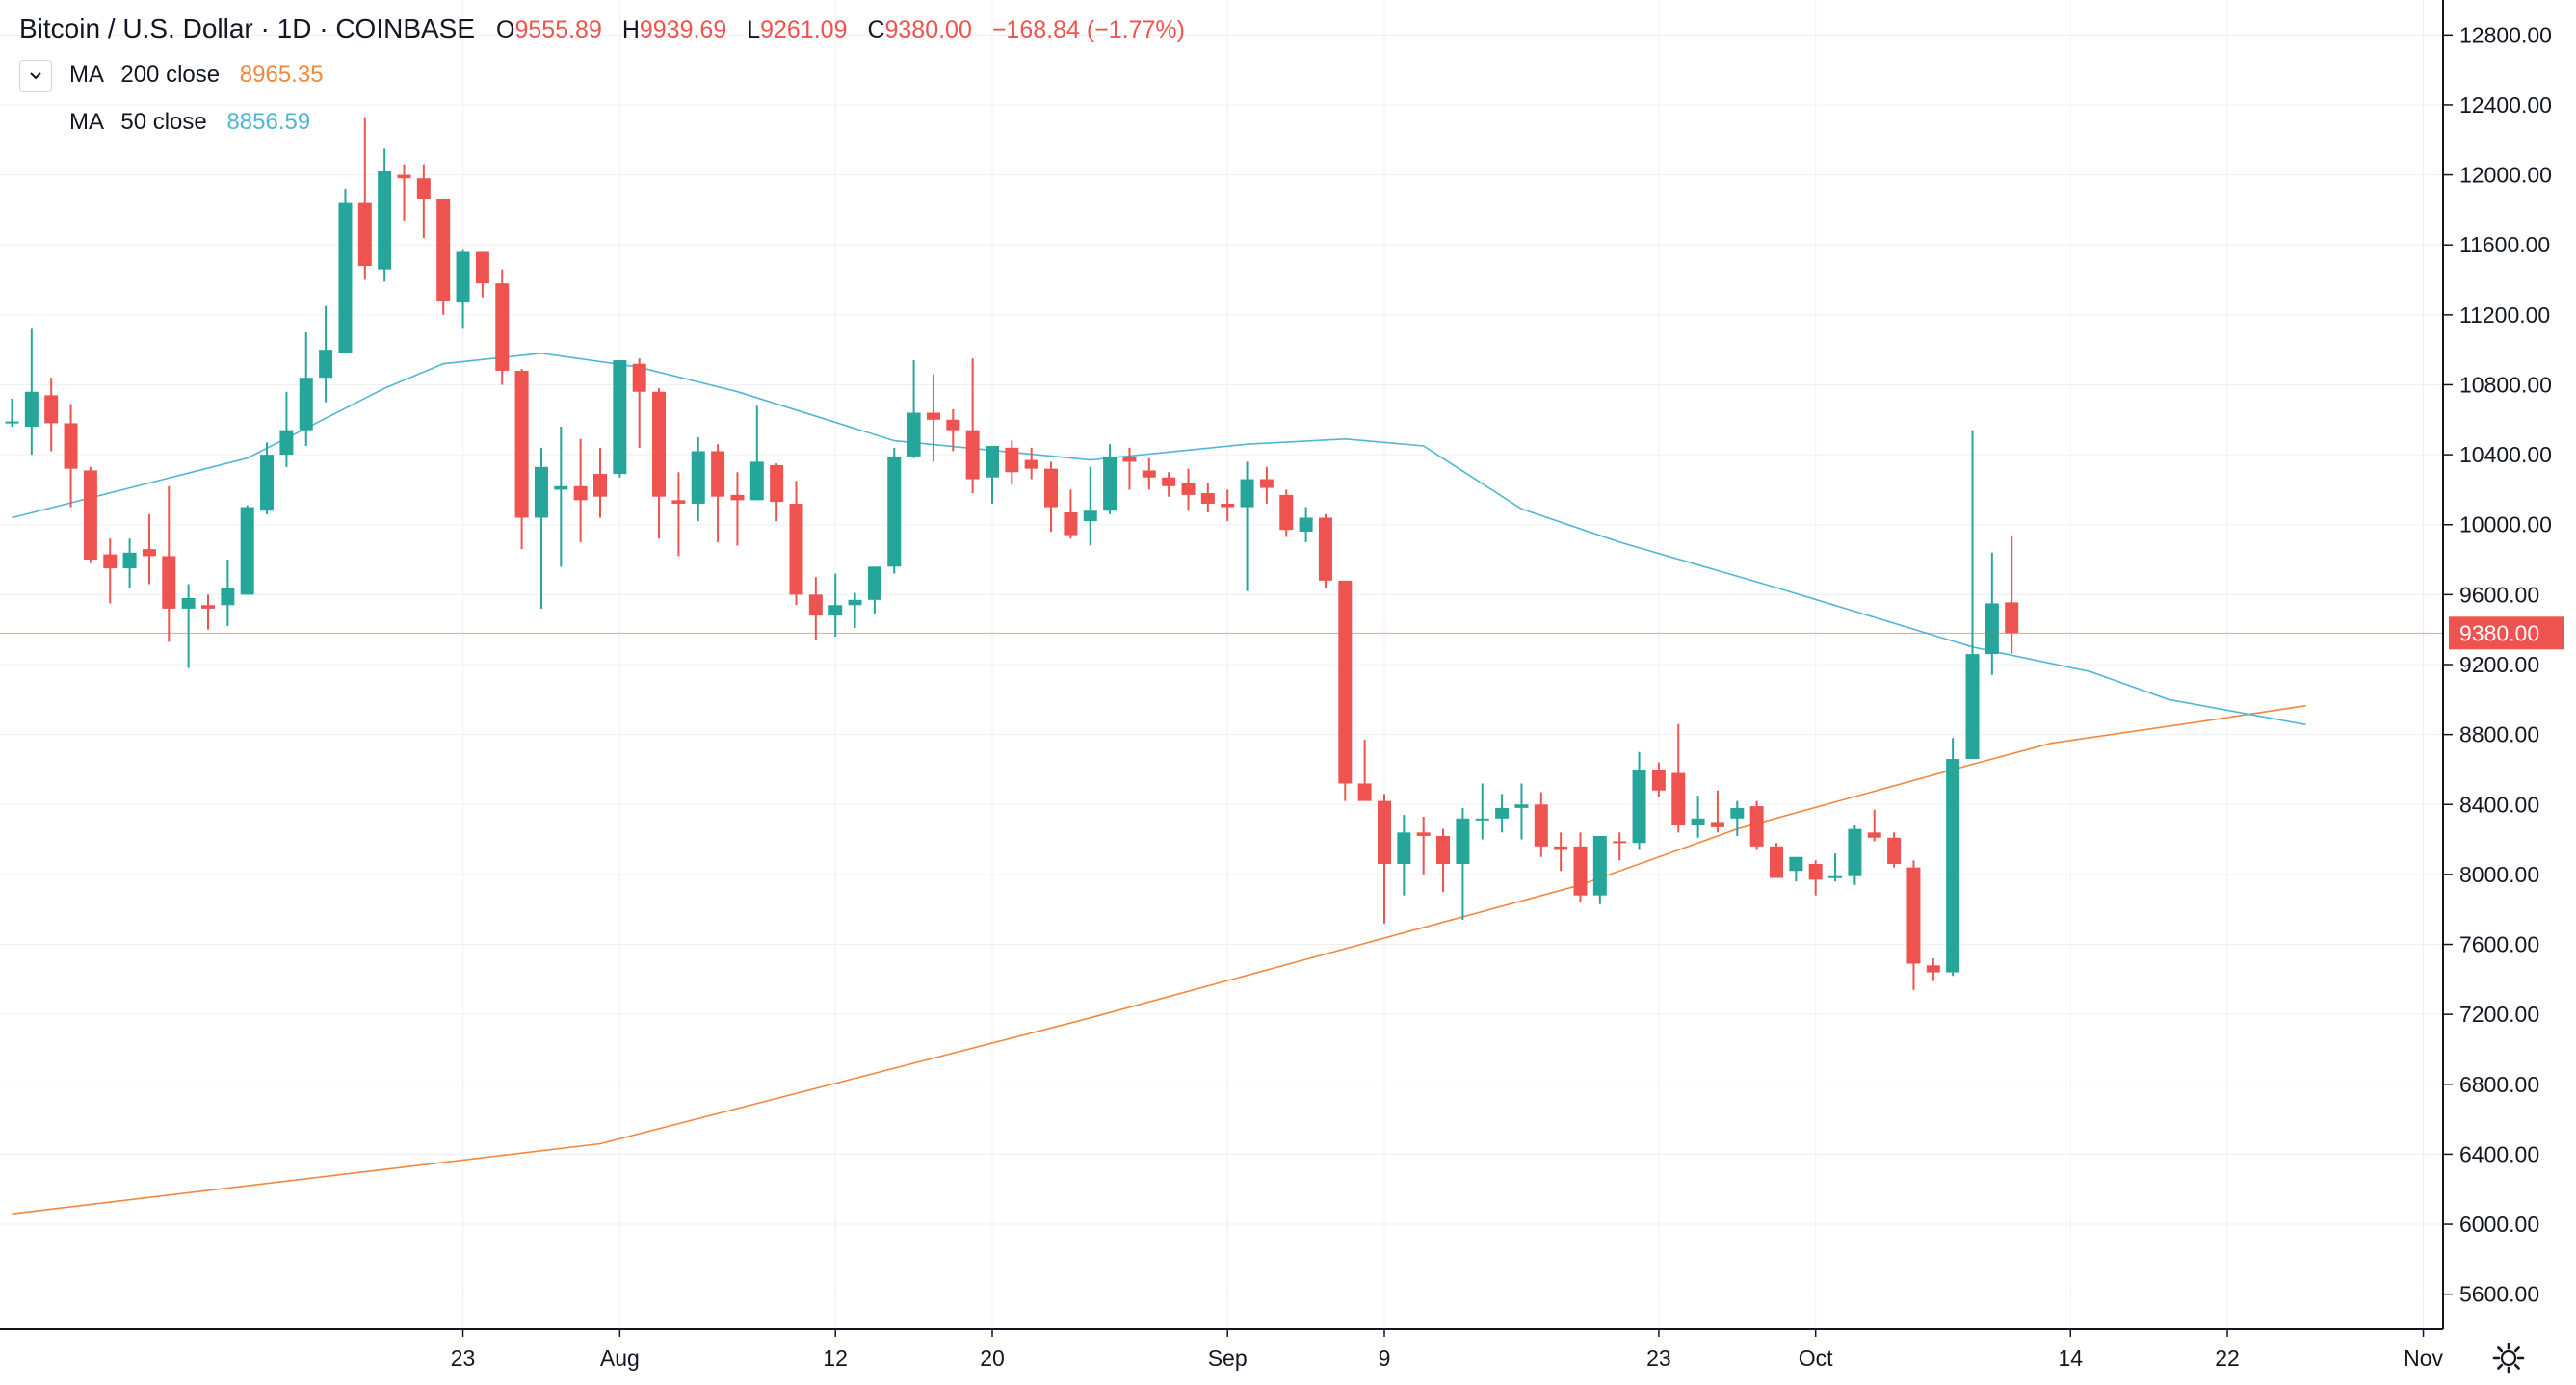  What do you see at coordinates (196, 75) in the screenshot?
I see `indicator-ma-200: MA 200 close 8965.35` at bounding box center [196, 75].